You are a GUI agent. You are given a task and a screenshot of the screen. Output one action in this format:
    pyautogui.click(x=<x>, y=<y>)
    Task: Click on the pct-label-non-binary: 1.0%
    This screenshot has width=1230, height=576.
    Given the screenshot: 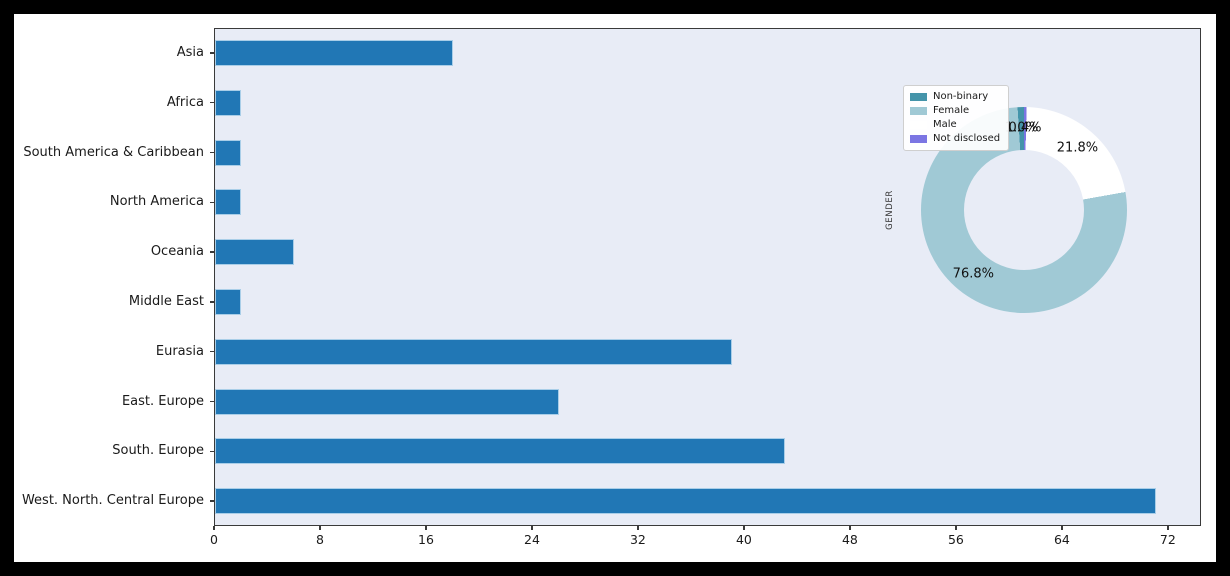 What is the action you would take?
    pyautogui.click(x=1021, y=128)
    